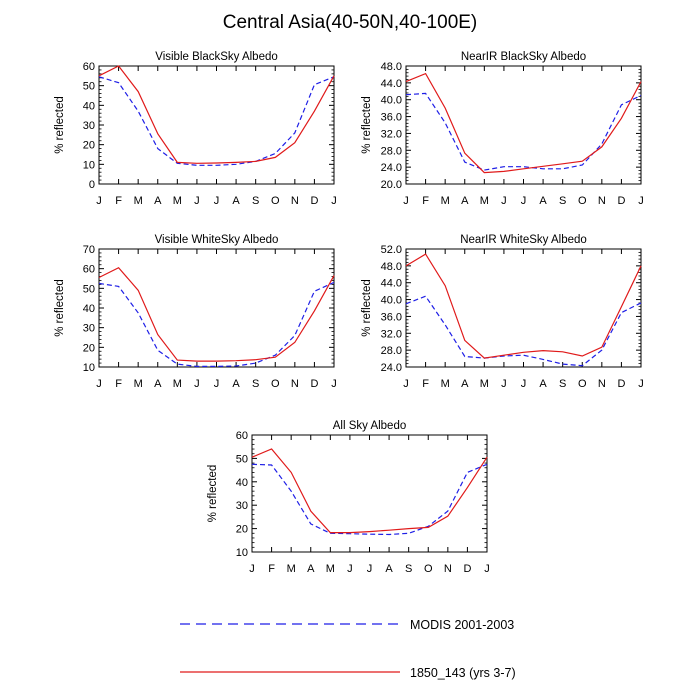 The width and height of the screenshot is (700, 700). Describe the element at coordinates (523, 240) in the screenshot. I see `panel-title: NearIR WhiteSky Albedo` at that location.